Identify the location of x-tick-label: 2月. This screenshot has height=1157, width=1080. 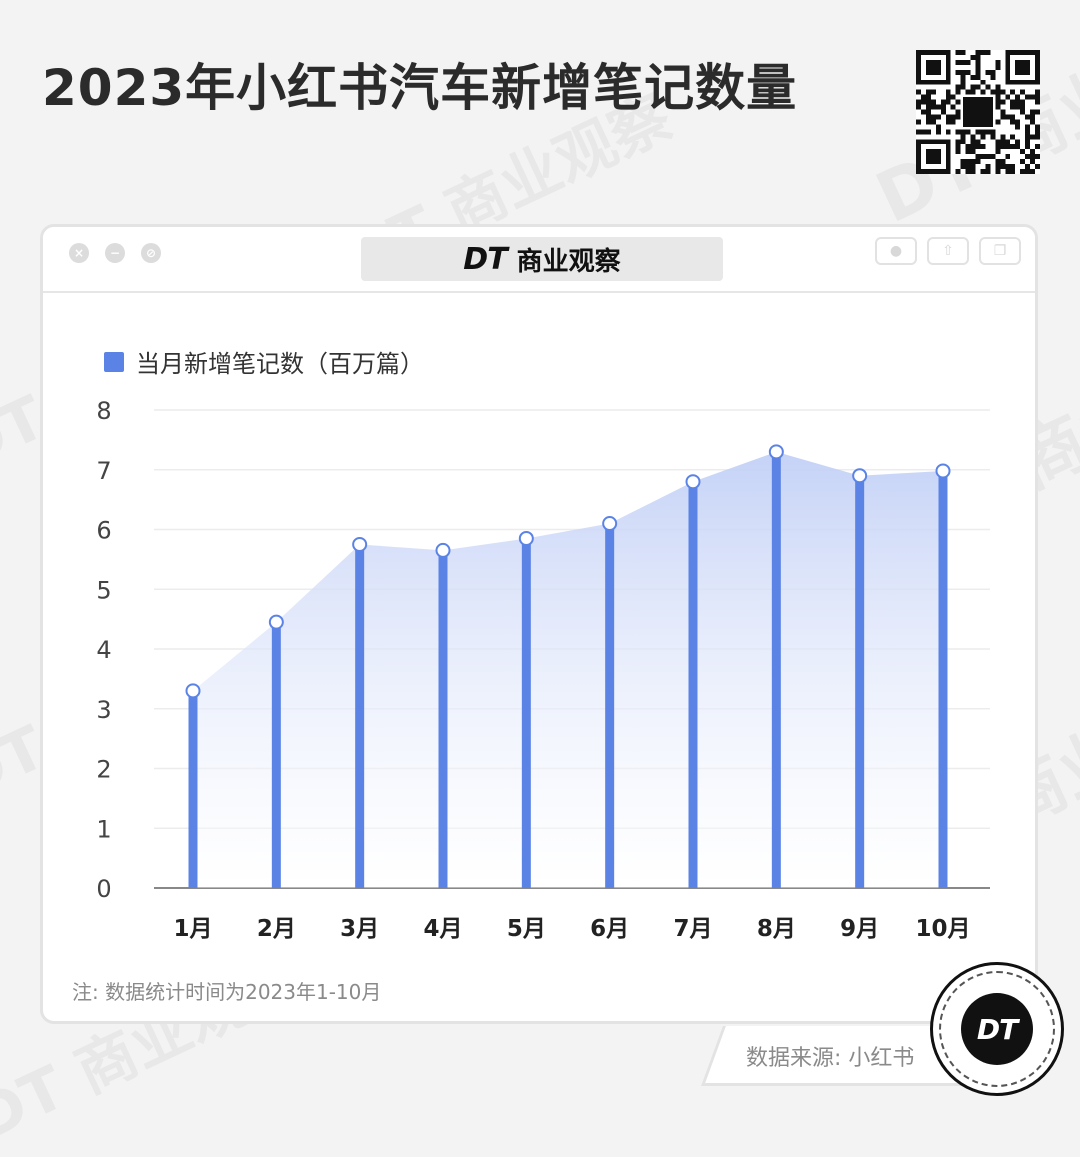
(276, 929).